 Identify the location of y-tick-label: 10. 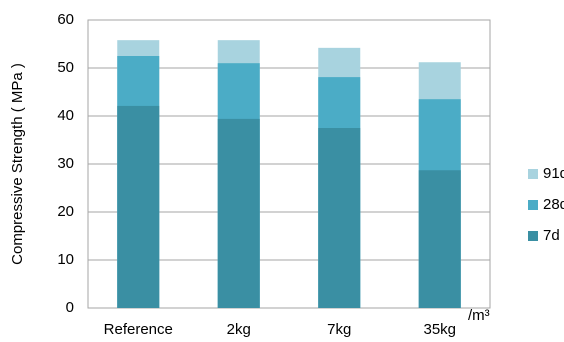
(65, 259).